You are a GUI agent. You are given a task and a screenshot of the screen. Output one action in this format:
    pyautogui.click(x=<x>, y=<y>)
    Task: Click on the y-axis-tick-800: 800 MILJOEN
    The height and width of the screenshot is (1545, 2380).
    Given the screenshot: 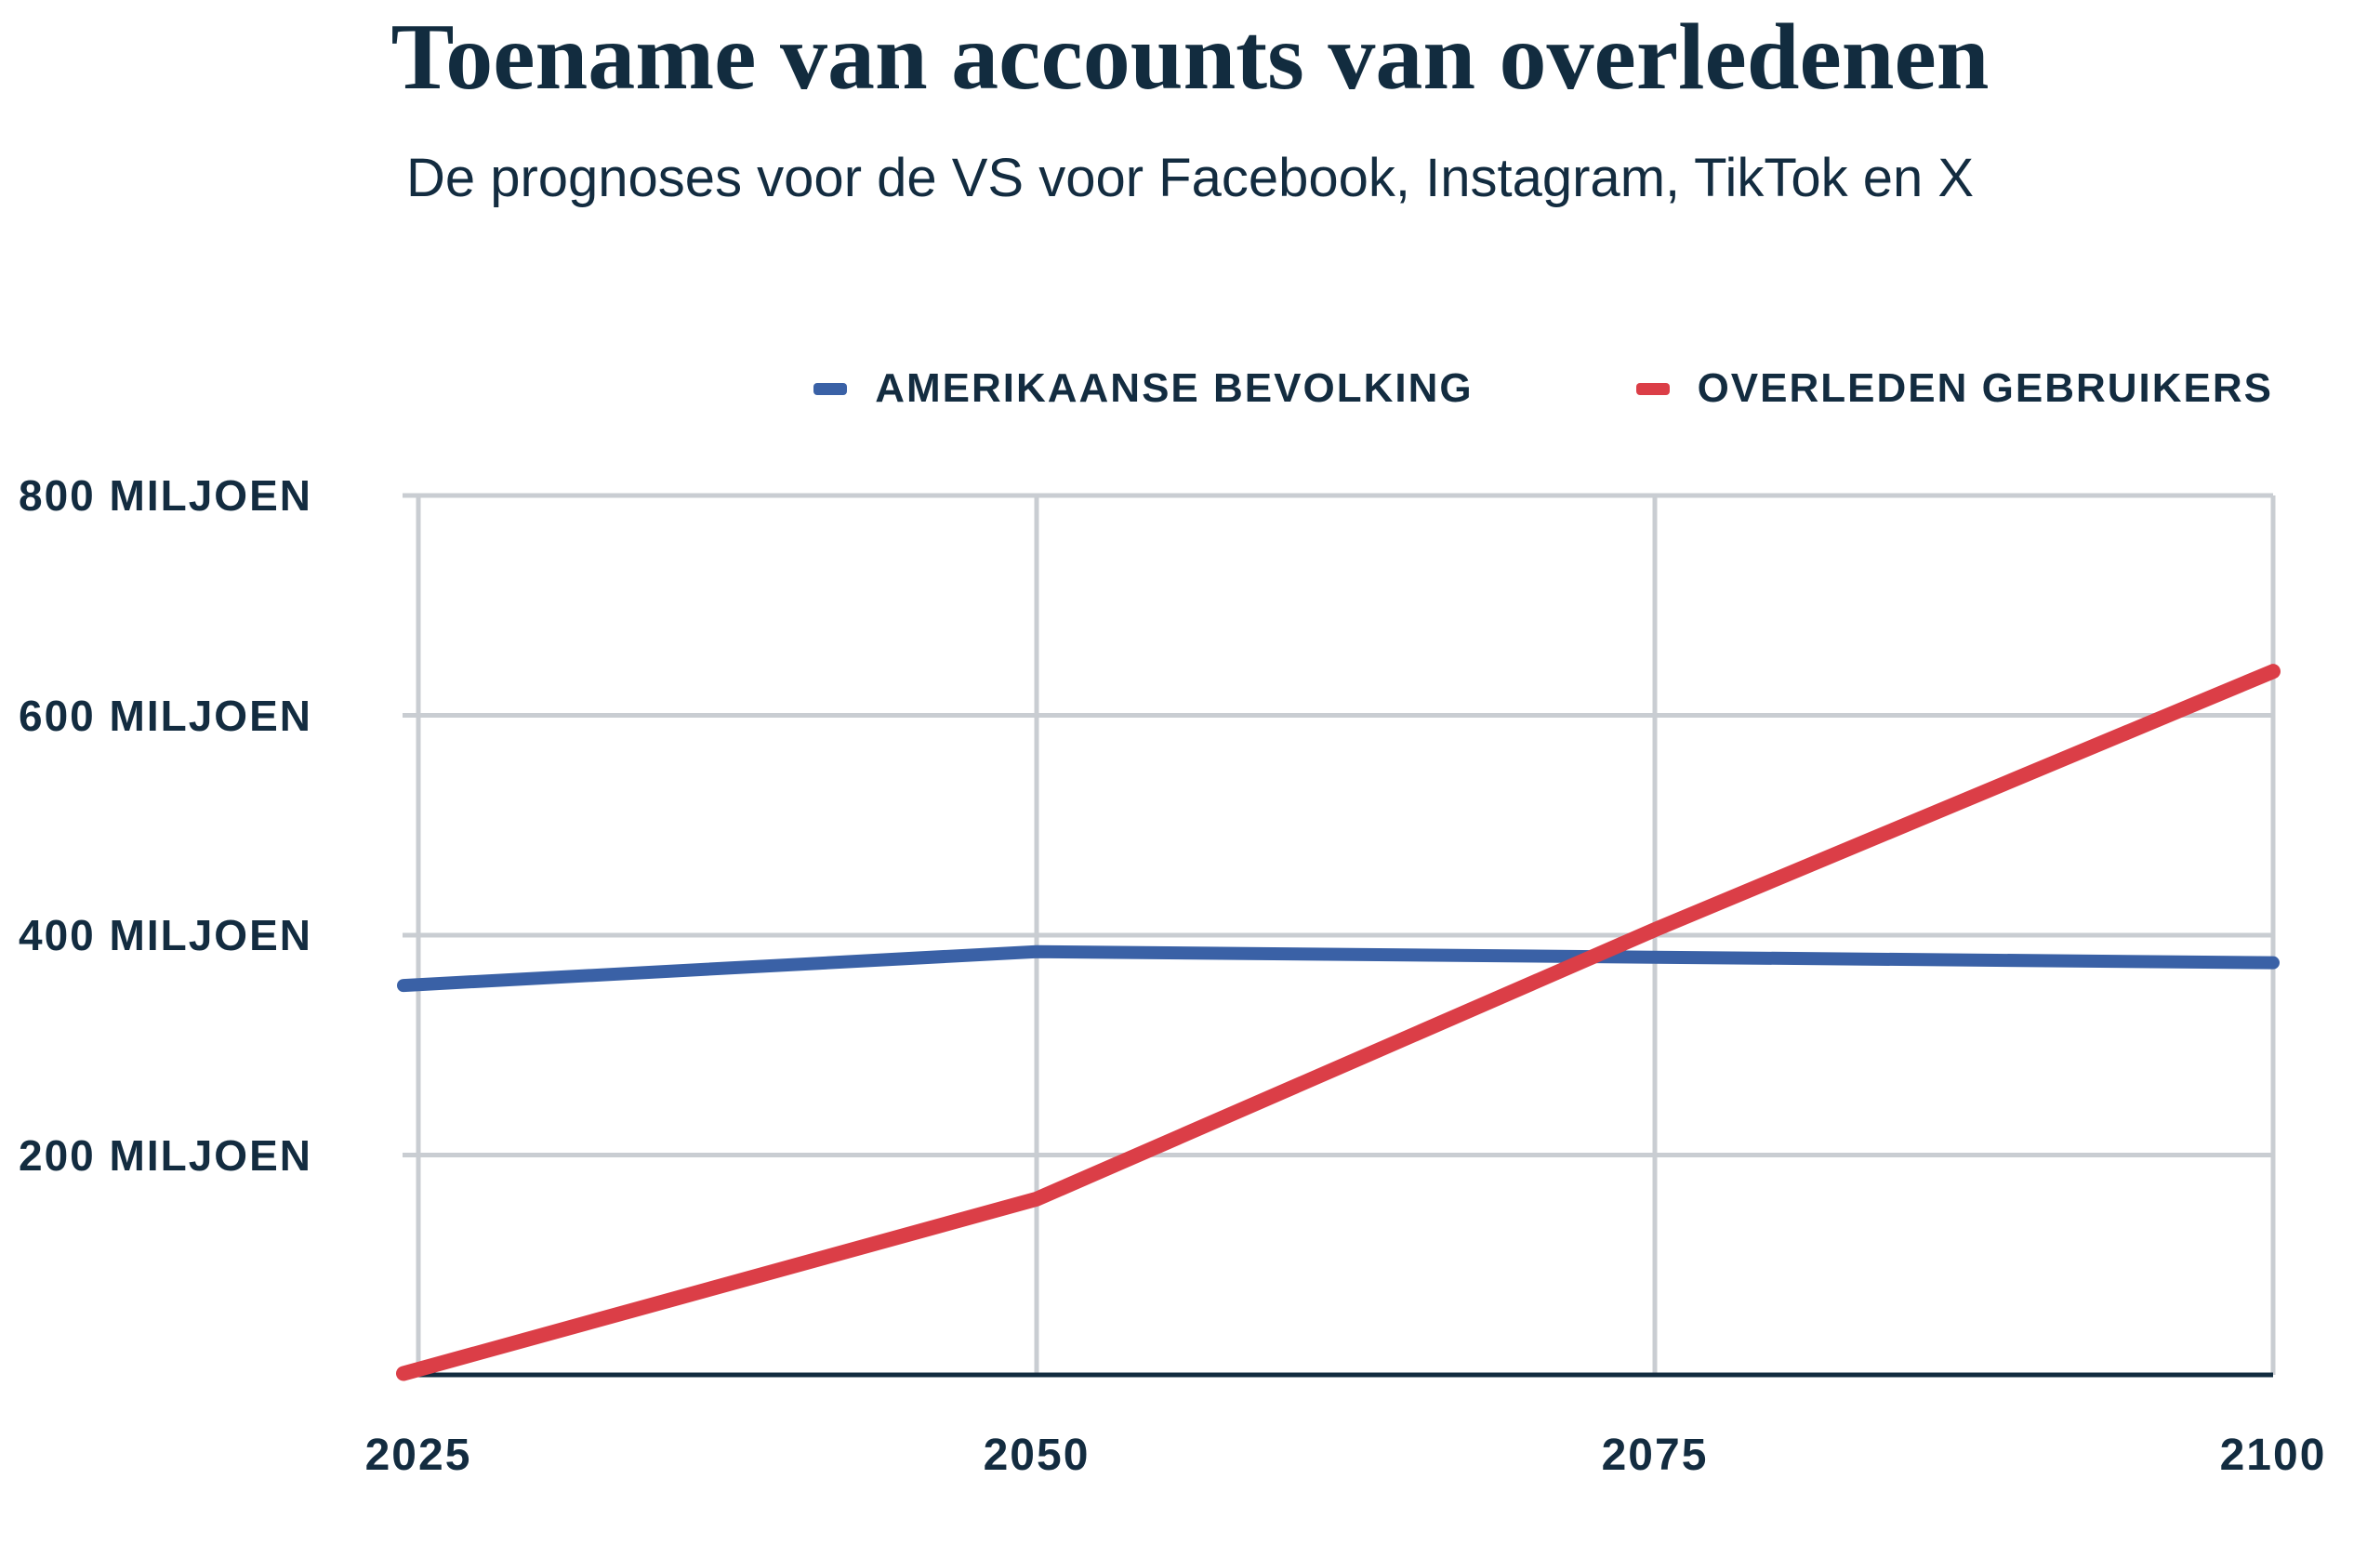 What is the action you would take?
    pyautogui.click(x=165, y=496)
    